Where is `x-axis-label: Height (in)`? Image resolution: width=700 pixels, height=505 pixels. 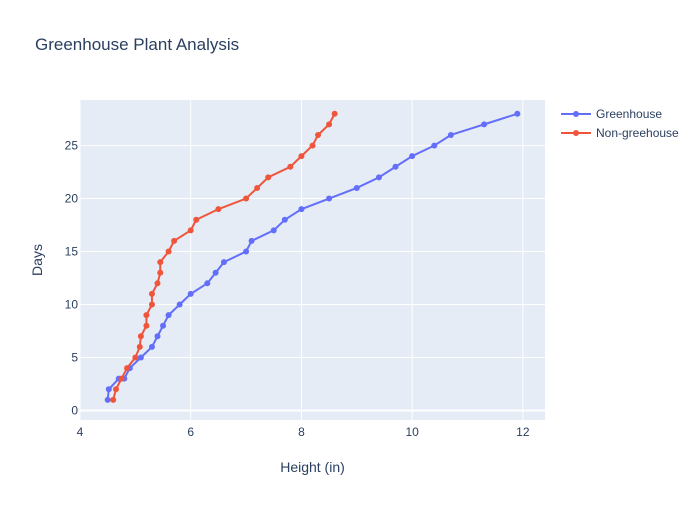 x-axis-label: Height (in) is located at coordinates (312, 467).